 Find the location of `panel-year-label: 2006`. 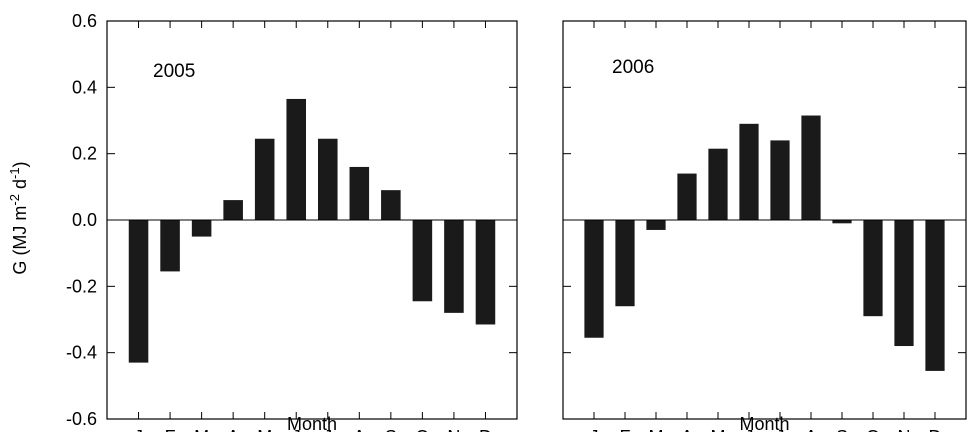

panel-year-label: 2006 is located at coordinates (633, 67).